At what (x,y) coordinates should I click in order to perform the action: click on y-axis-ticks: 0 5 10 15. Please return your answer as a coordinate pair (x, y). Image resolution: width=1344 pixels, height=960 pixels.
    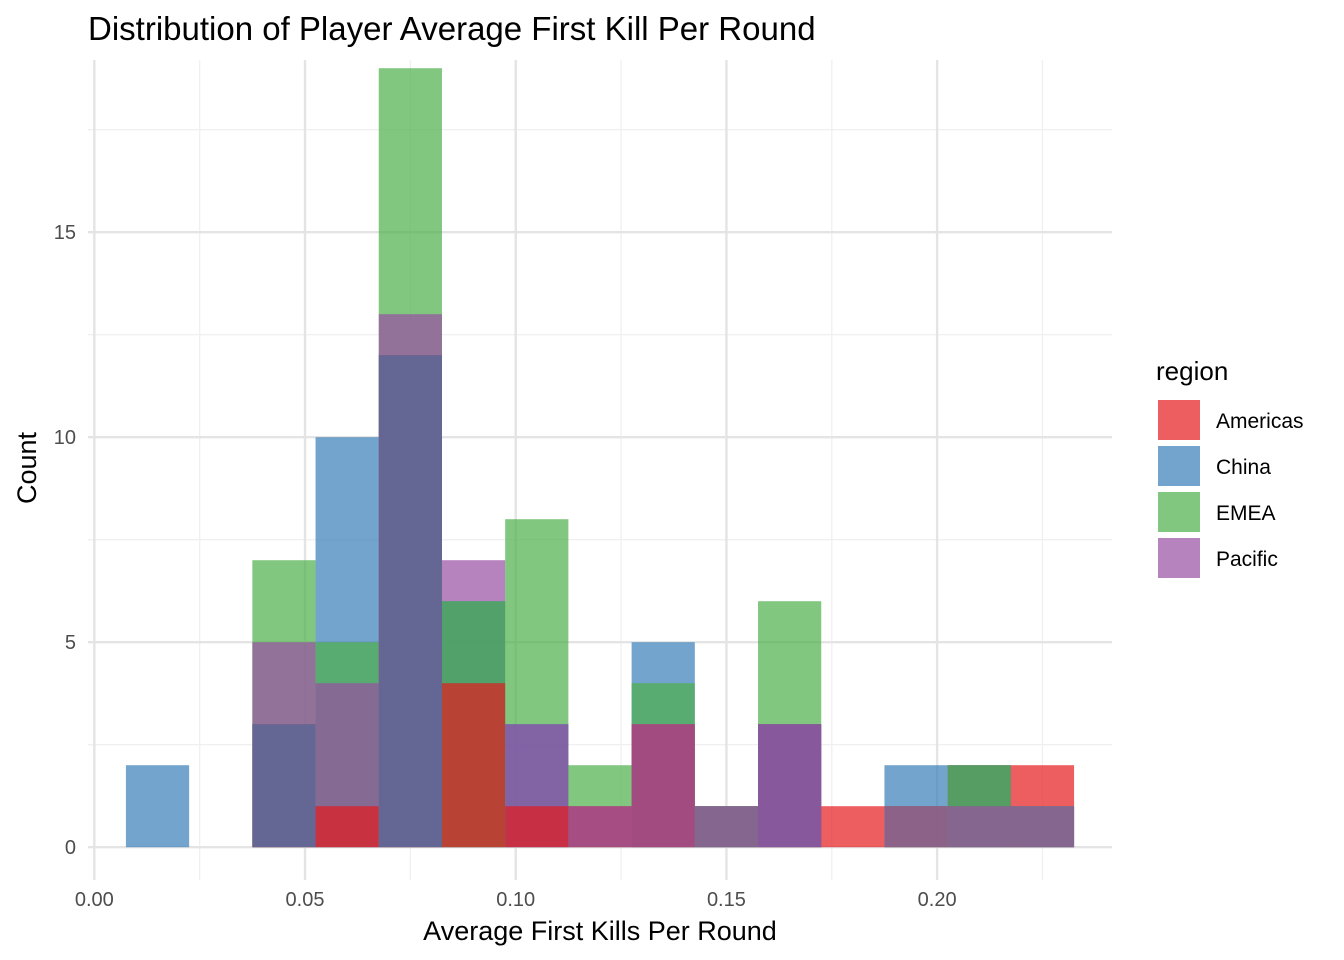
    Looking at the image, I should click on (65, 540).